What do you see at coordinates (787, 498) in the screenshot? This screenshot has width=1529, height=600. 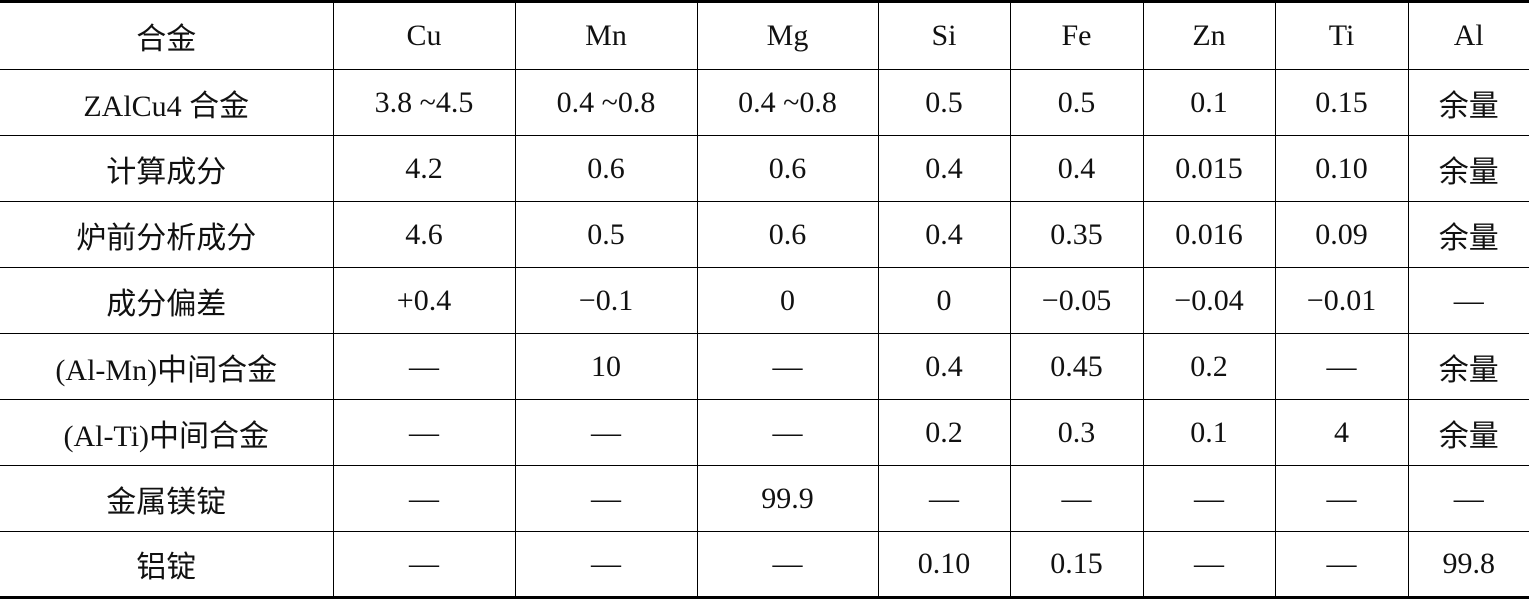 I see `cell: 99.9` at bounding box center [787, 498].